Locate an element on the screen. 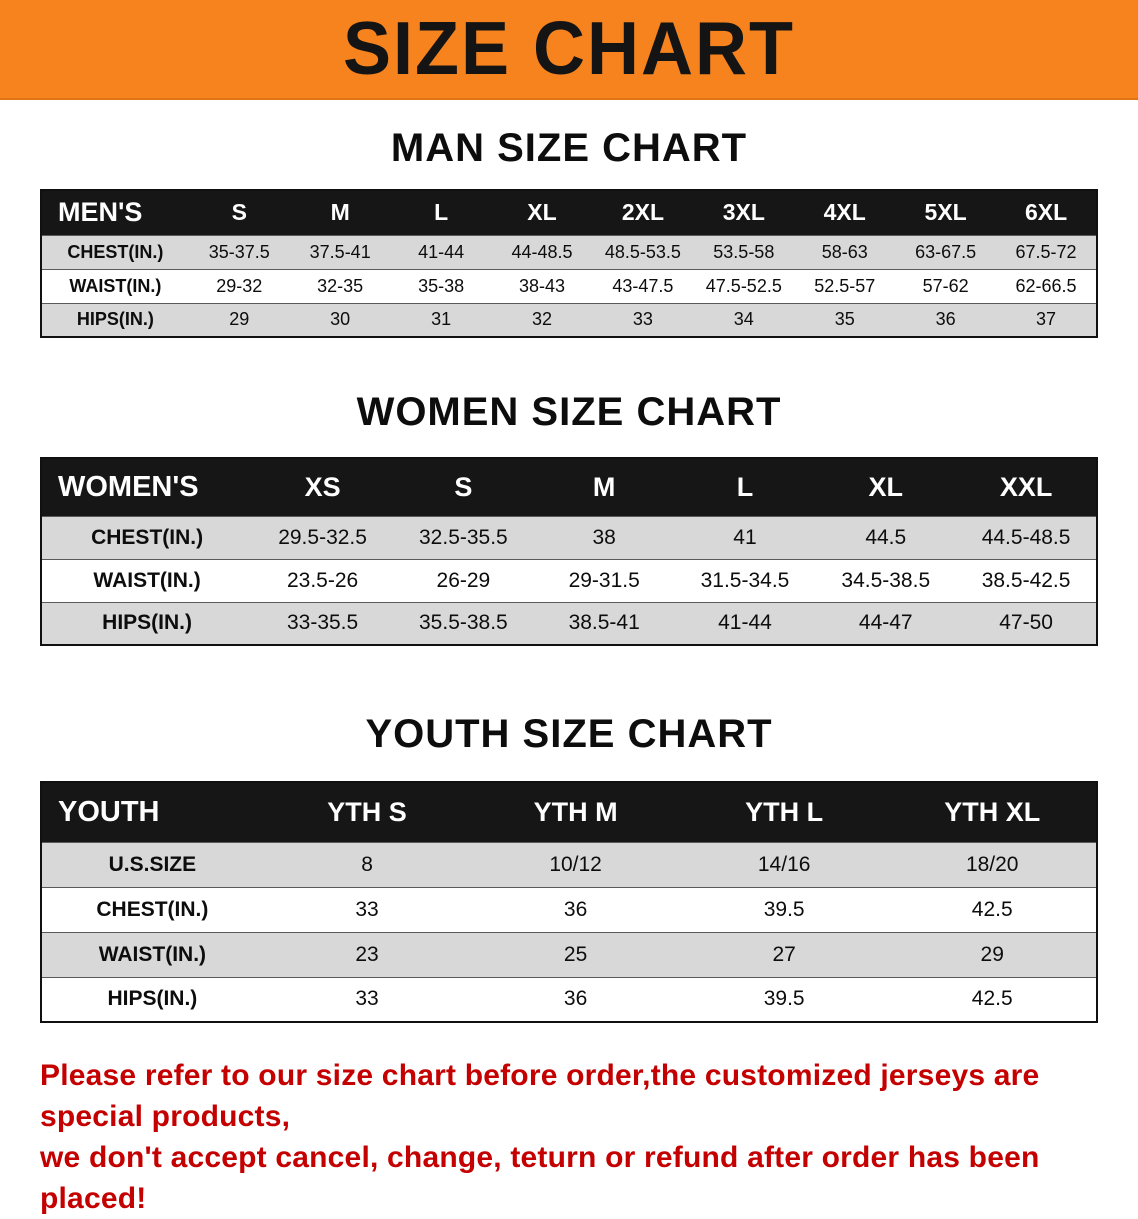 This screenshot has width=1138, height=1219. size-value: 35-38 is located at coordinates (441, 285).